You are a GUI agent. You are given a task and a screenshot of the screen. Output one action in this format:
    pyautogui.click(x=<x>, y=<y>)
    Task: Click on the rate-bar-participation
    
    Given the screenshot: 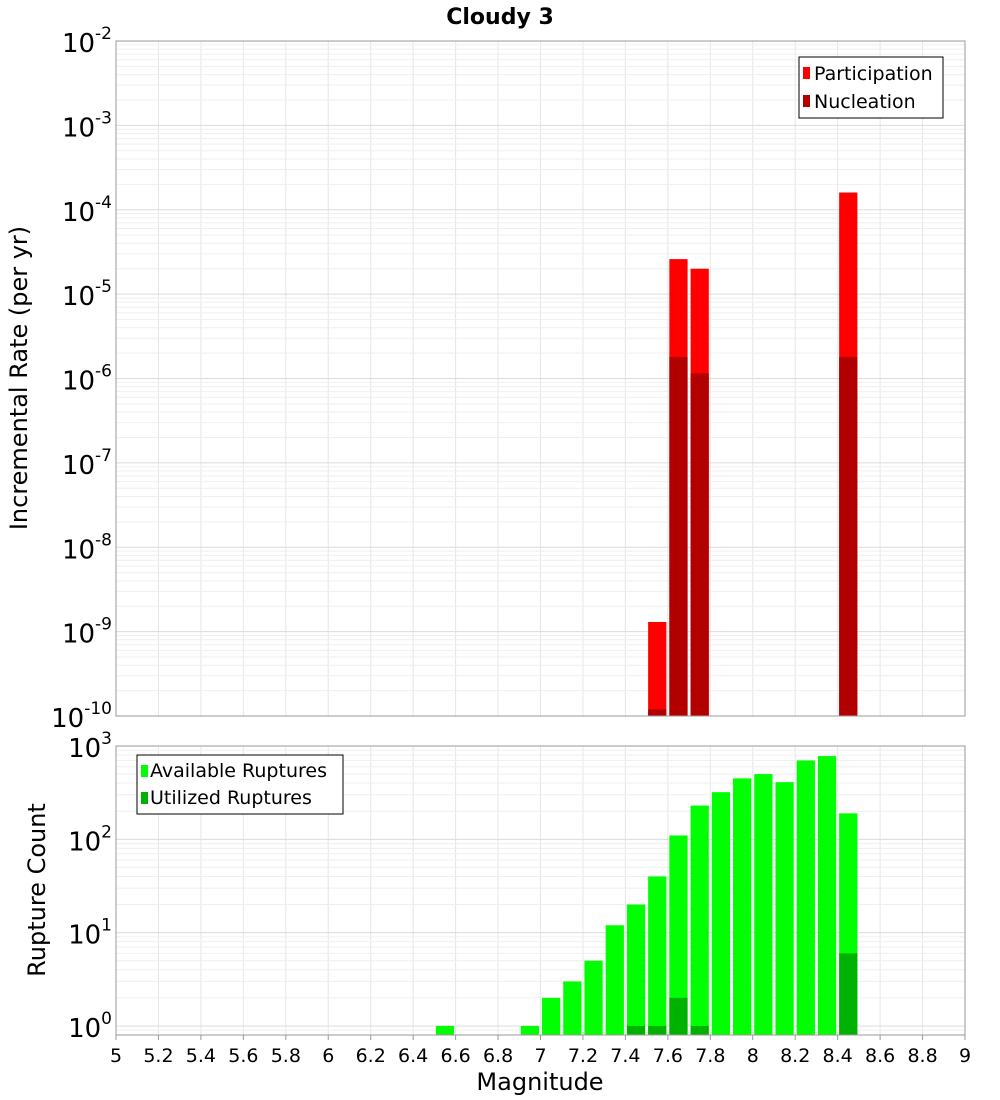 What is the action you would take?
    pyautogui.click(x=657, y=669)
    